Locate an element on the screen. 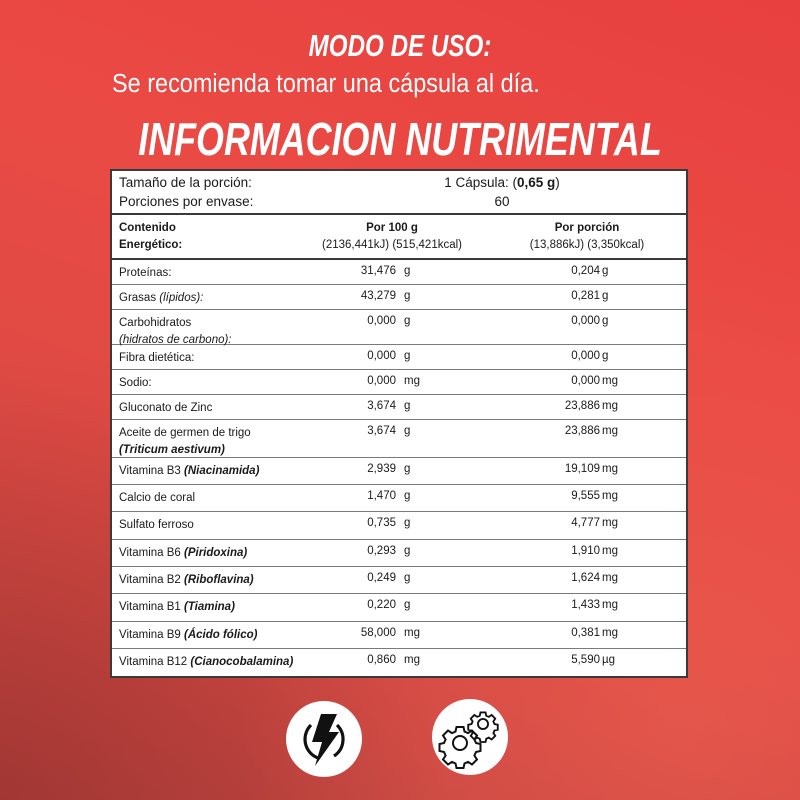 Image resolution: width=800 pixels, height=800 pixels. per-serving-value: 0,381 is located at coordinates (585, 633).